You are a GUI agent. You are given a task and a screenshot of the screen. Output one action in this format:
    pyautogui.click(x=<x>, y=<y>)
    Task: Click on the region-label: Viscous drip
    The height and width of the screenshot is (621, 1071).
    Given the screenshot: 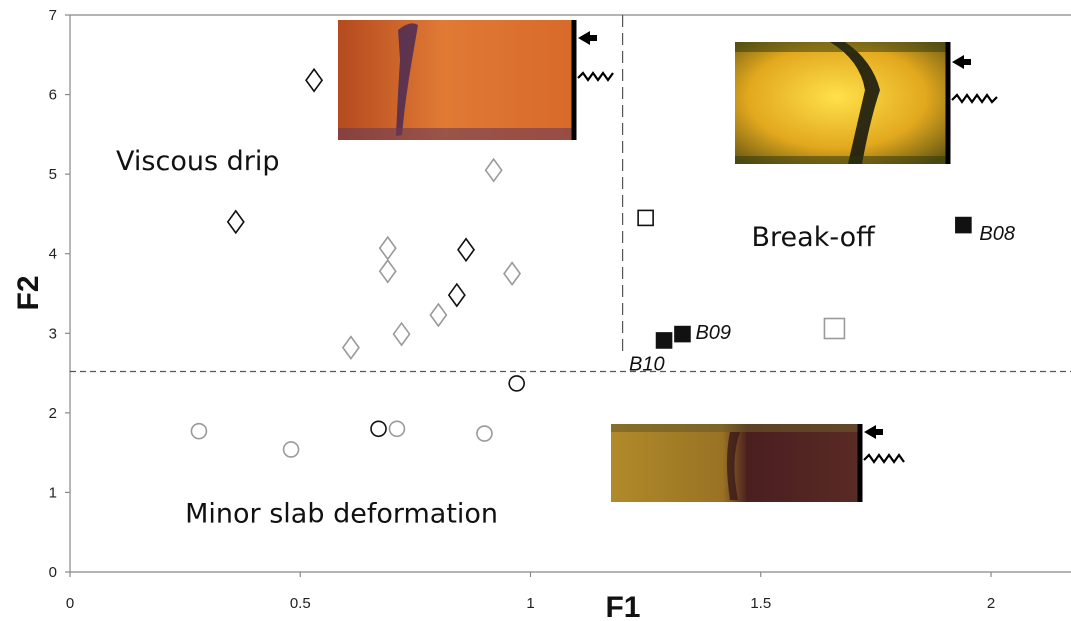 What is the action you would take?
    pyautogui.click(x=197, y=161)
    